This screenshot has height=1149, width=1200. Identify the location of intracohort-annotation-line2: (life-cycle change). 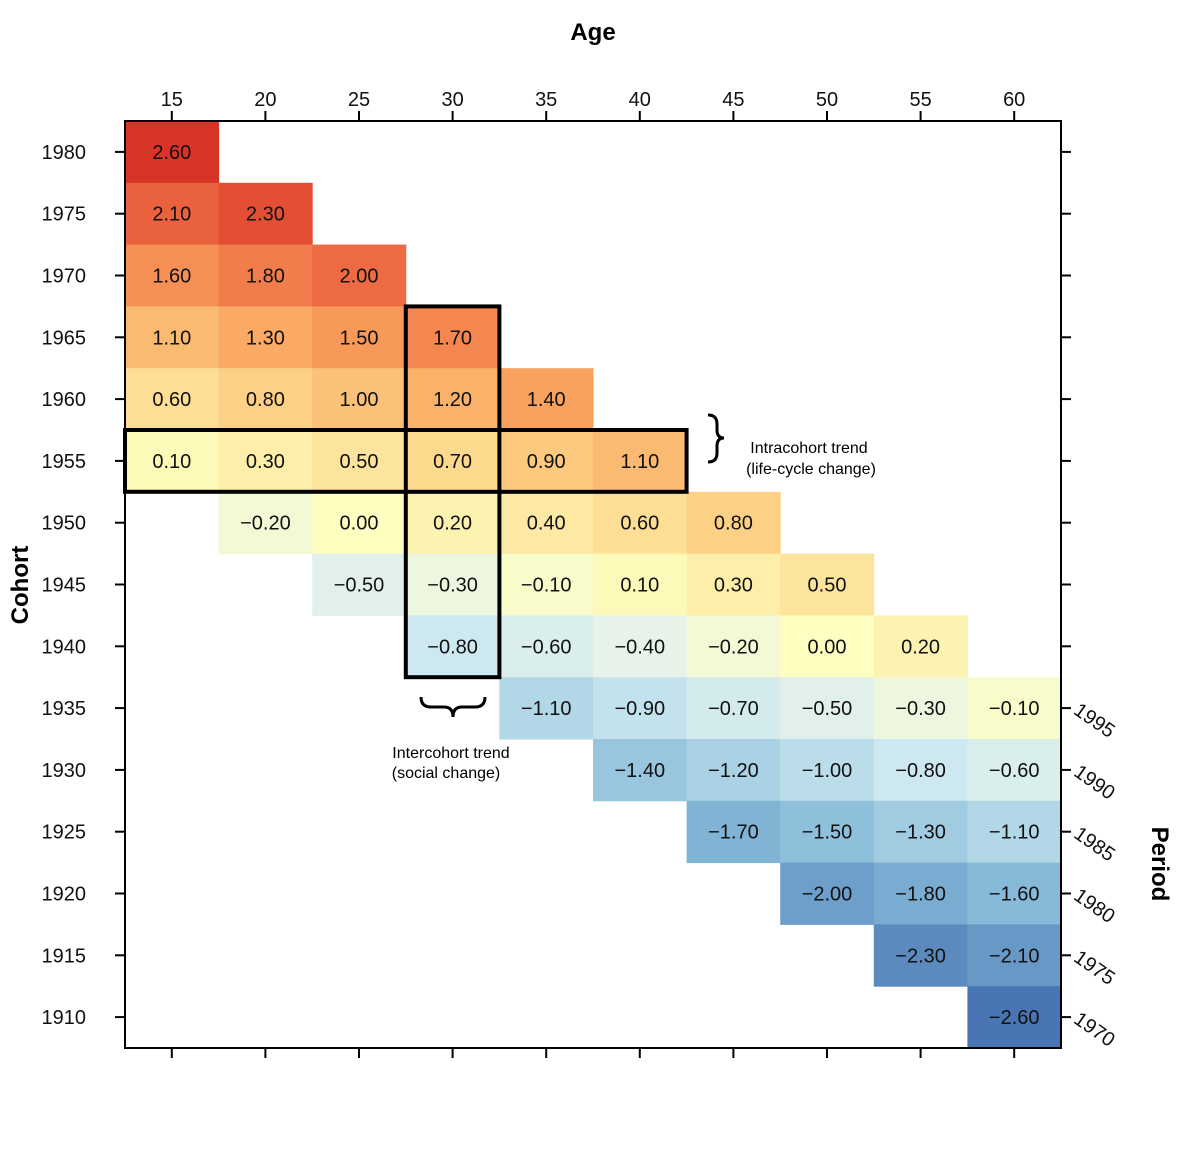
(811, 469).